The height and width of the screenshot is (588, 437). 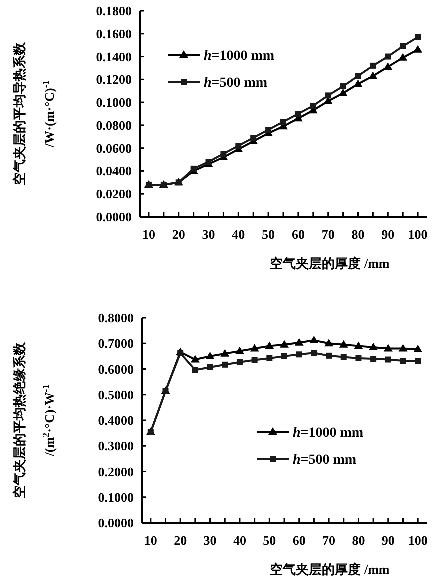 I want to click on y-tick-label: 0.3000, so click(x=116, y=446).